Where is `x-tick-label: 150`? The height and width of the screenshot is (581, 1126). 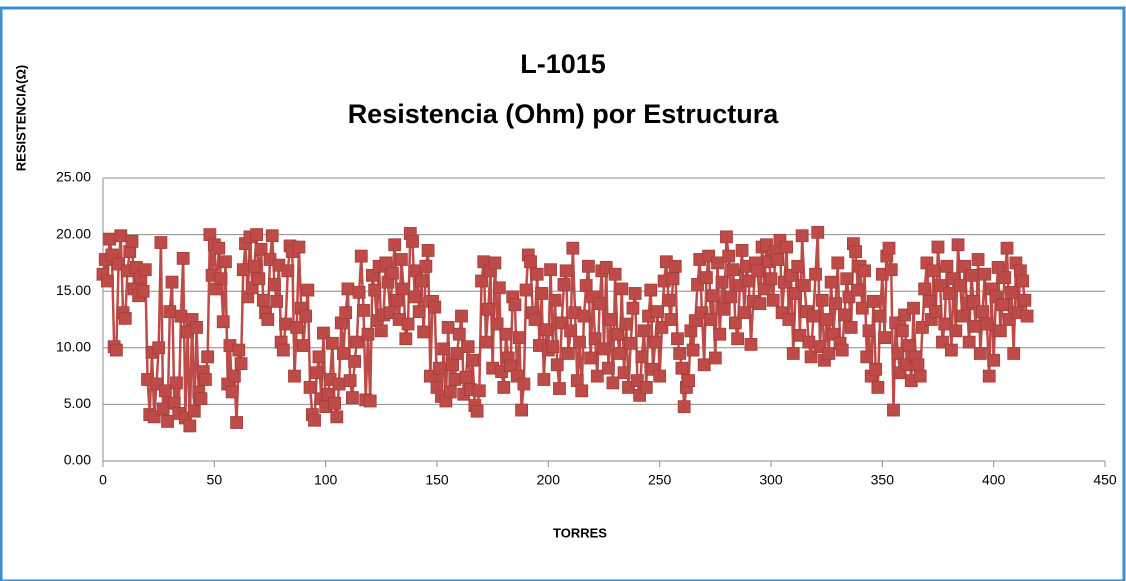 x-tick-label: 150 is located at coordinates (437, 480).